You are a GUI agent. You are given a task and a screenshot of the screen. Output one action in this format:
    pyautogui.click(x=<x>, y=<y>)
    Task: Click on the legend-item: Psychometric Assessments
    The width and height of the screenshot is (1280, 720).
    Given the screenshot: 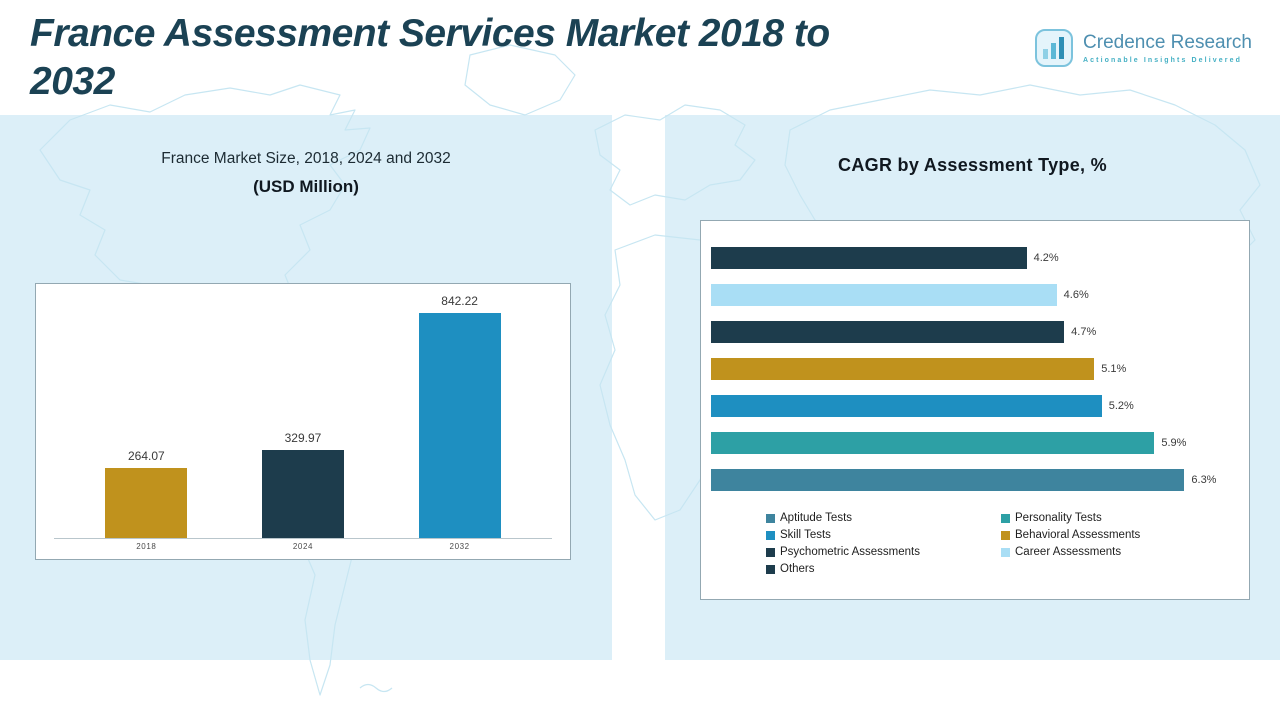 What is the action you would take?
    pyautogui.click(x=883, y=552)
    